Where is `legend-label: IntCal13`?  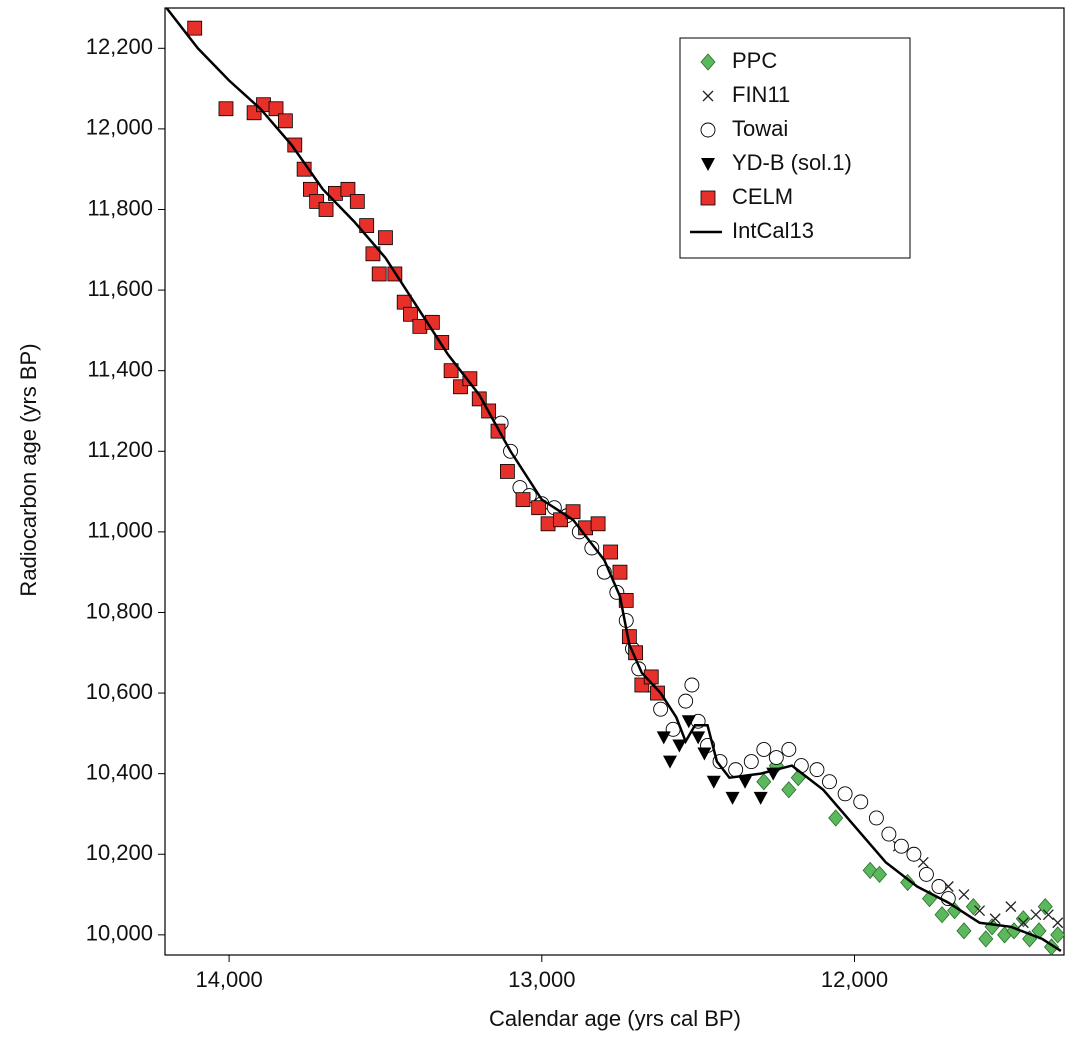
legend-label: IntCal13 is located at coordinates (773, 230).